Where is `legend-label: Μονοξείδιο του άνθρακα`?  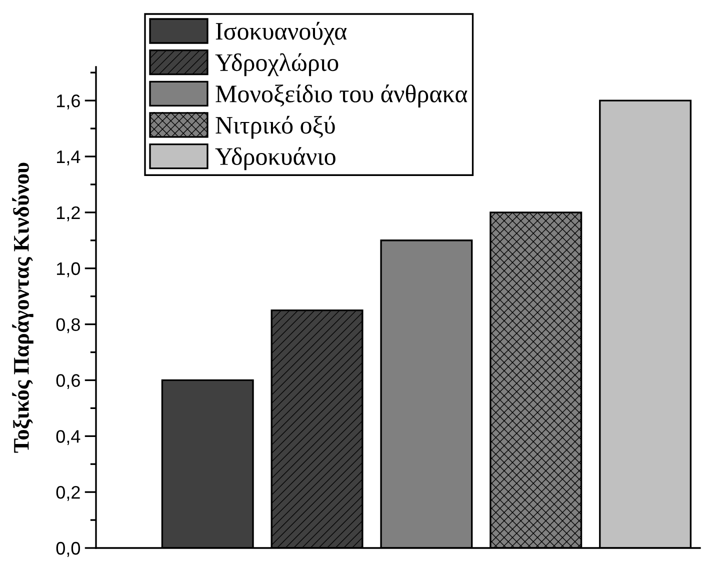 legend-label: Μονοξείδιο του άνθρακα is located at coordinates (342, 96).